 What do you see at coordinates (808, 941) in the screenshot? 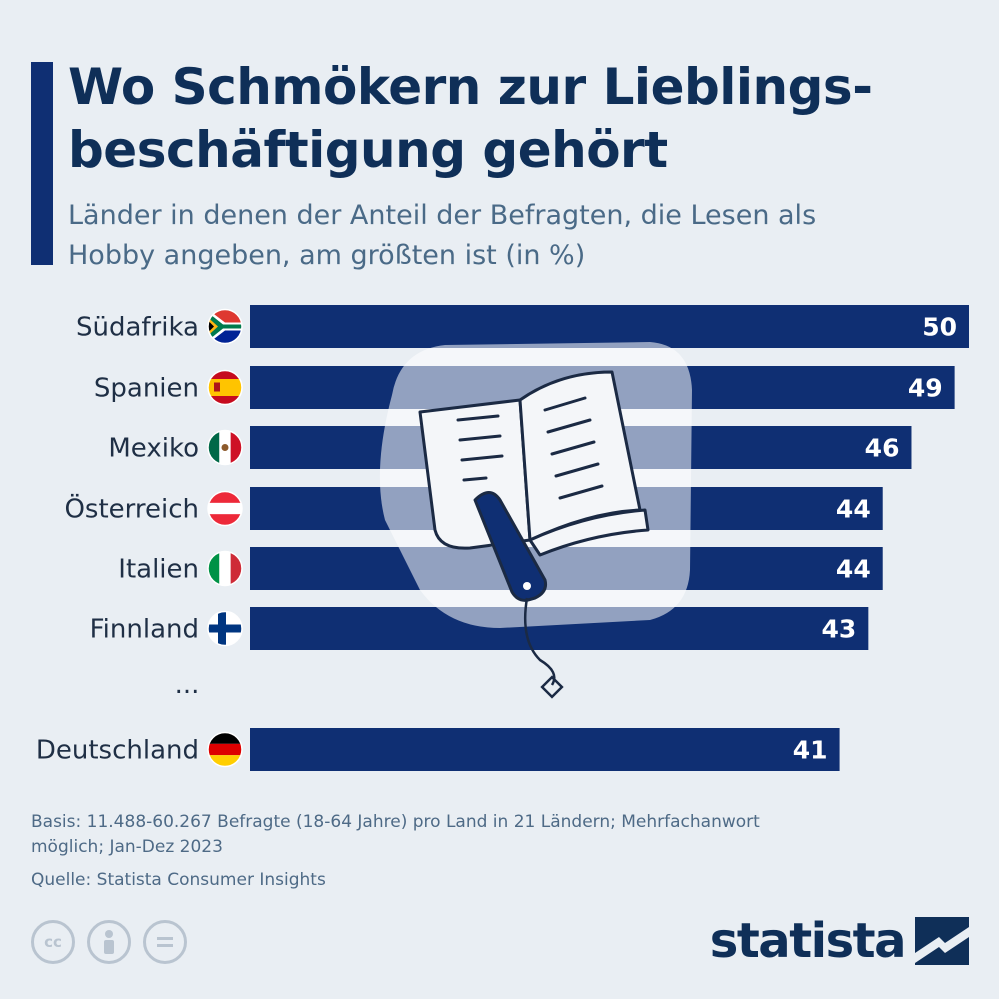
I see `brand-name: statista` at bounding box center [808, 941].